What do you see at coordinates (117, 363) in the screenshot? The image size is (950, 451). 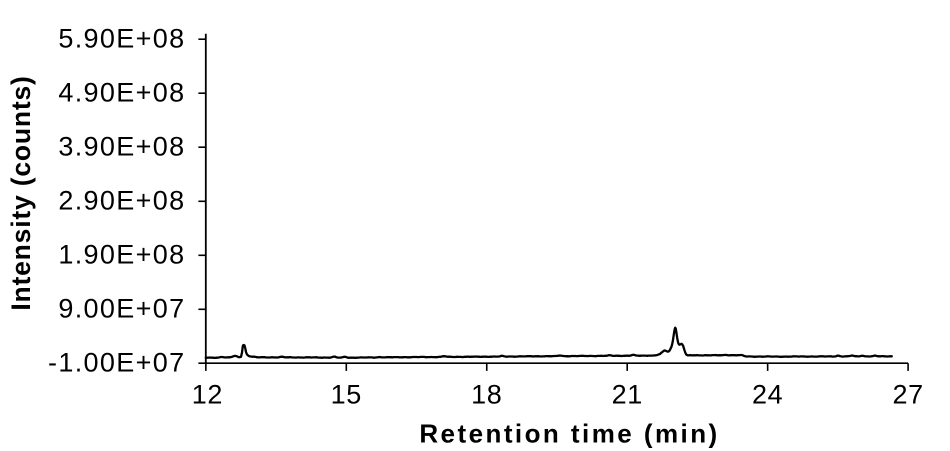 I see `svg-text: -1.00E+07` at bounding box center [117, 363].